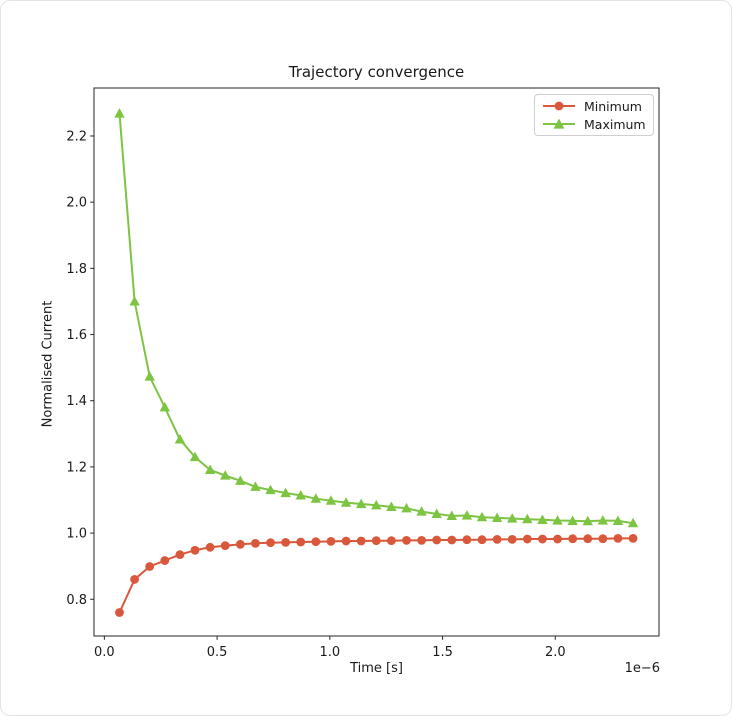 This screenshot has width=732, height=716. I want to click on x-tick-label: 1.0, so click(329, 652).